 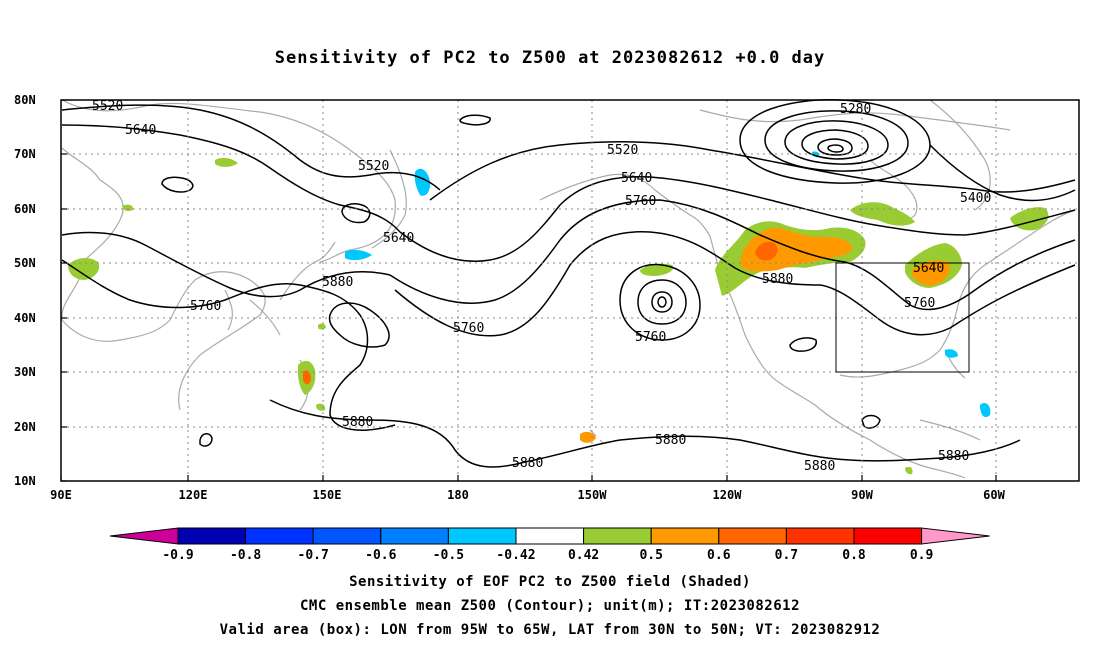 I want to click on contour-5400-east, so click(x=1002, y=173).